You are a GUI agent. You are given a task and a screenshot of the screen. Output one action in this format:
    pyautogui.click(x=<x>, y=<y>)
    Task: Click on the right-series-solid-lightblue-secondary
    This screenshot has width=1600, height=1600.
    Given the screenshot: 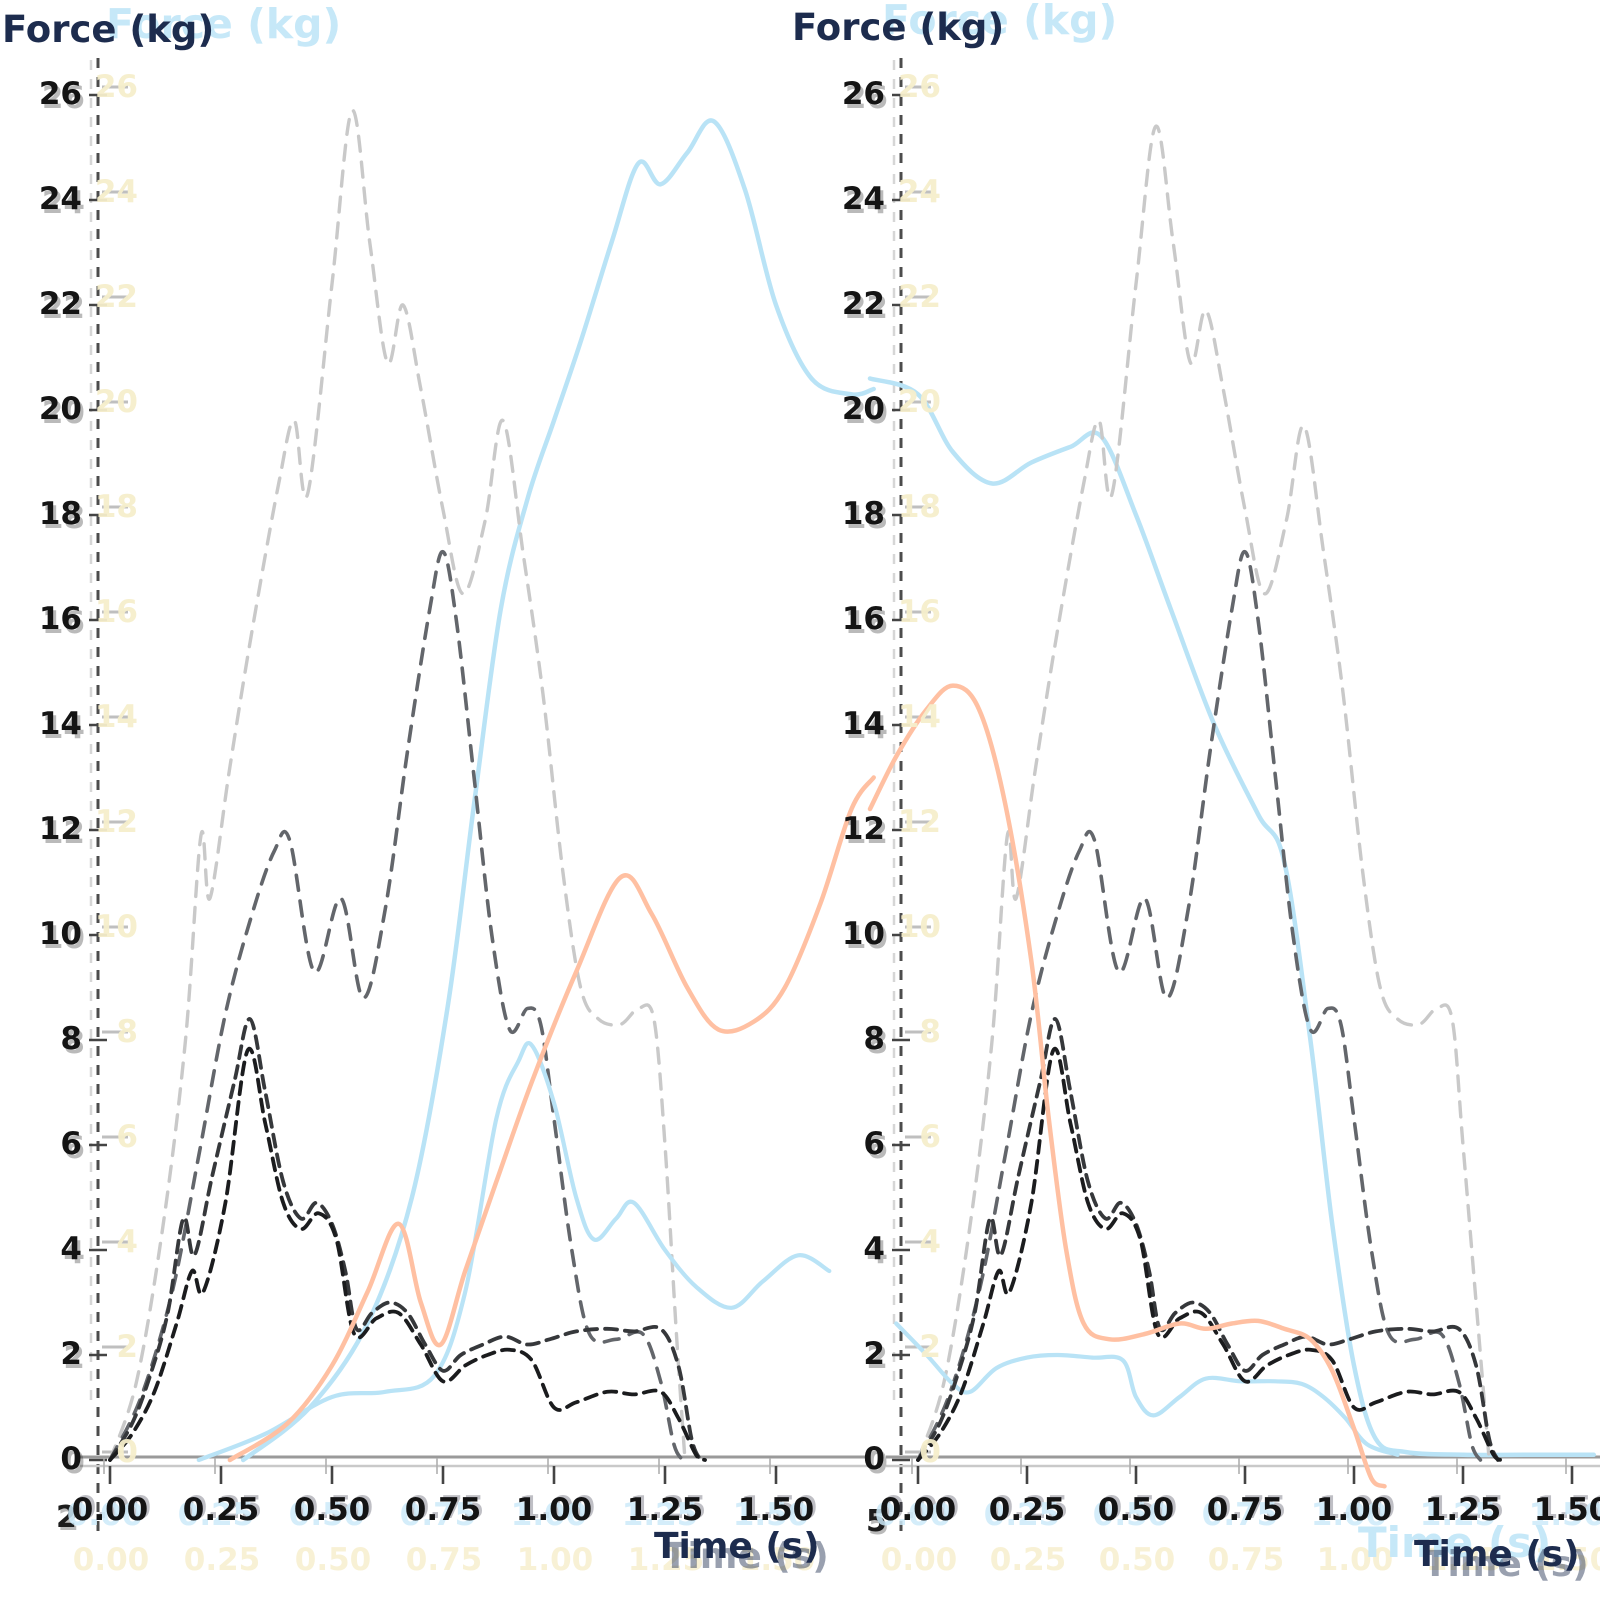 What is the action you would take?
    pyautogui.click(x=1147, y=1389)
    